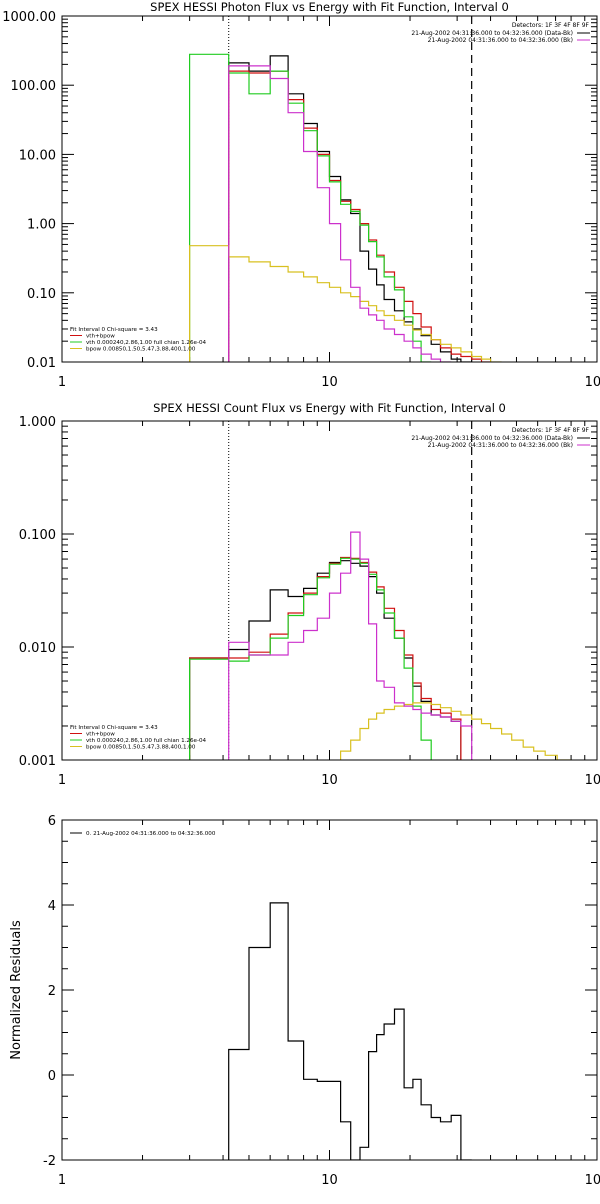 The image size is (600, 1204). What do you see at coordinates (37, 761) in the screenshot?
I see `y-tick-label: 0.001` at bounding box center [37, 761].